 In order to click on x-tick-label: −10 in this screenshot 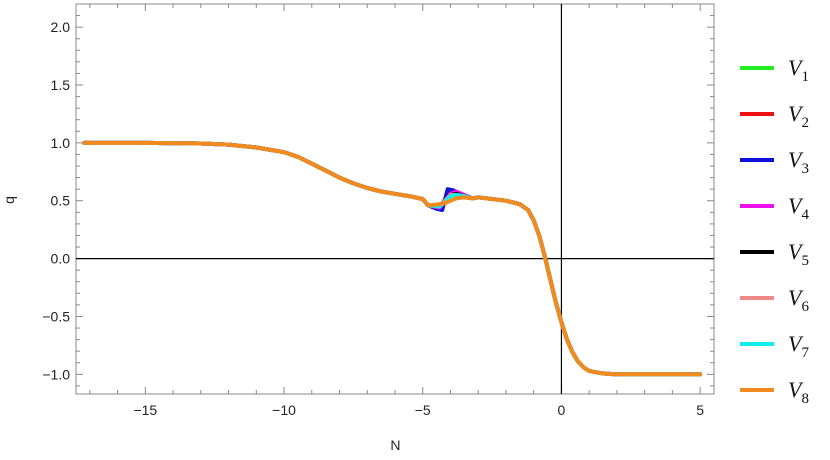, I will do `click(284, 410)`.